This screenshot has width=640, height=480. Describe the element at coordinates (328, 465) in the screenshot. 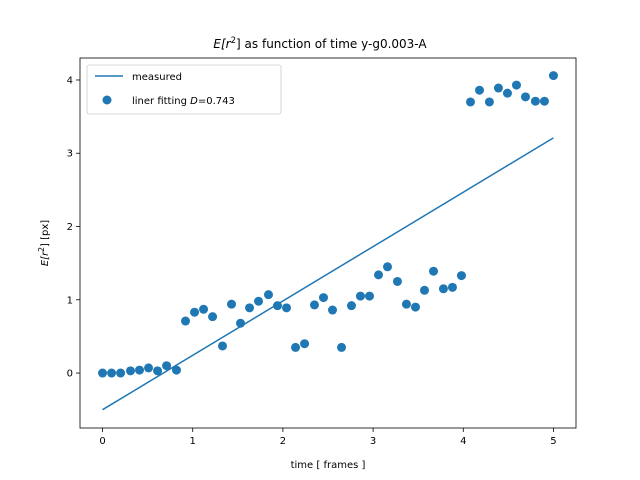

I see `x-axis-label: time [ frames ]` at that location.